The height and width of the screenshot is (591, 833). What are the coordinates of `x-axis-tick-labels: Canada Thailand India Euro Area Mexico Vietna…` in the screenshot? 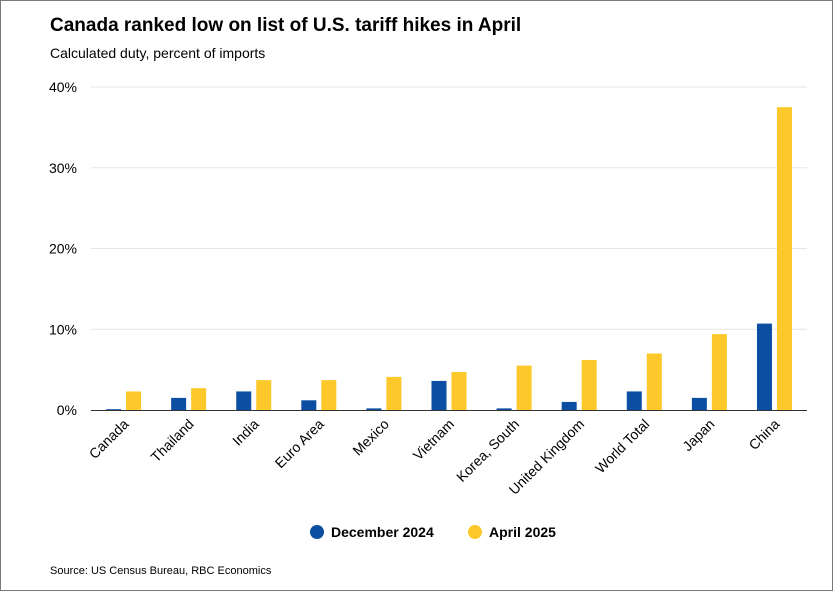 It's located at (434, 457).